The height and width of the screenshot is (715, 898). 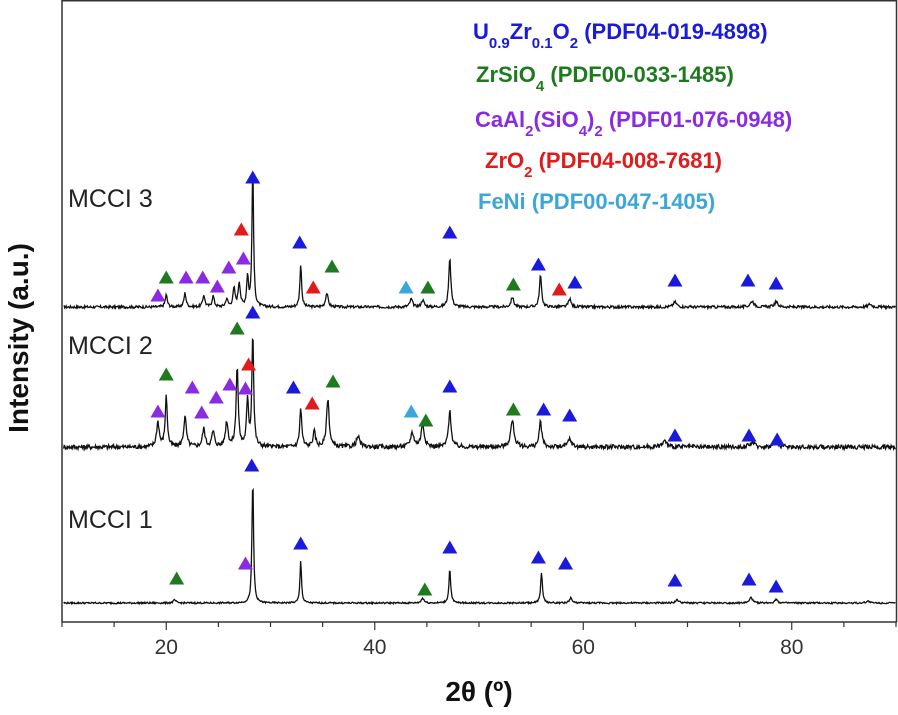 I want to click on legend-item-feni: FeNi (PDF00-047-1405), so click(x=596, y=201).